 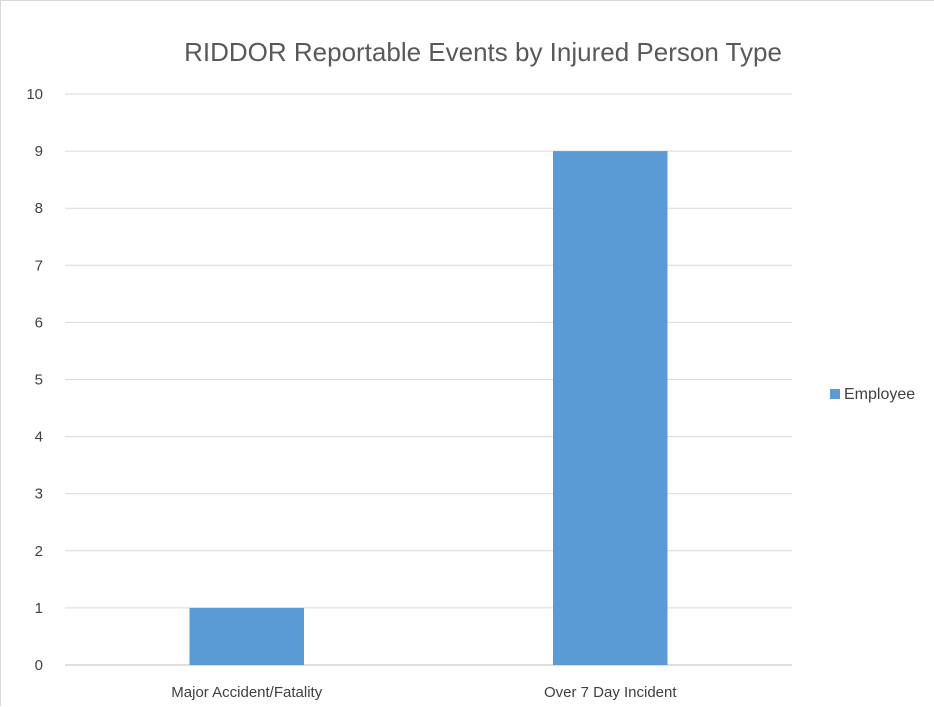 What do you see at coordinates (39, 665) in the screenshot?
I see `y-tick-label: 0` at bounding box center [39, 665].